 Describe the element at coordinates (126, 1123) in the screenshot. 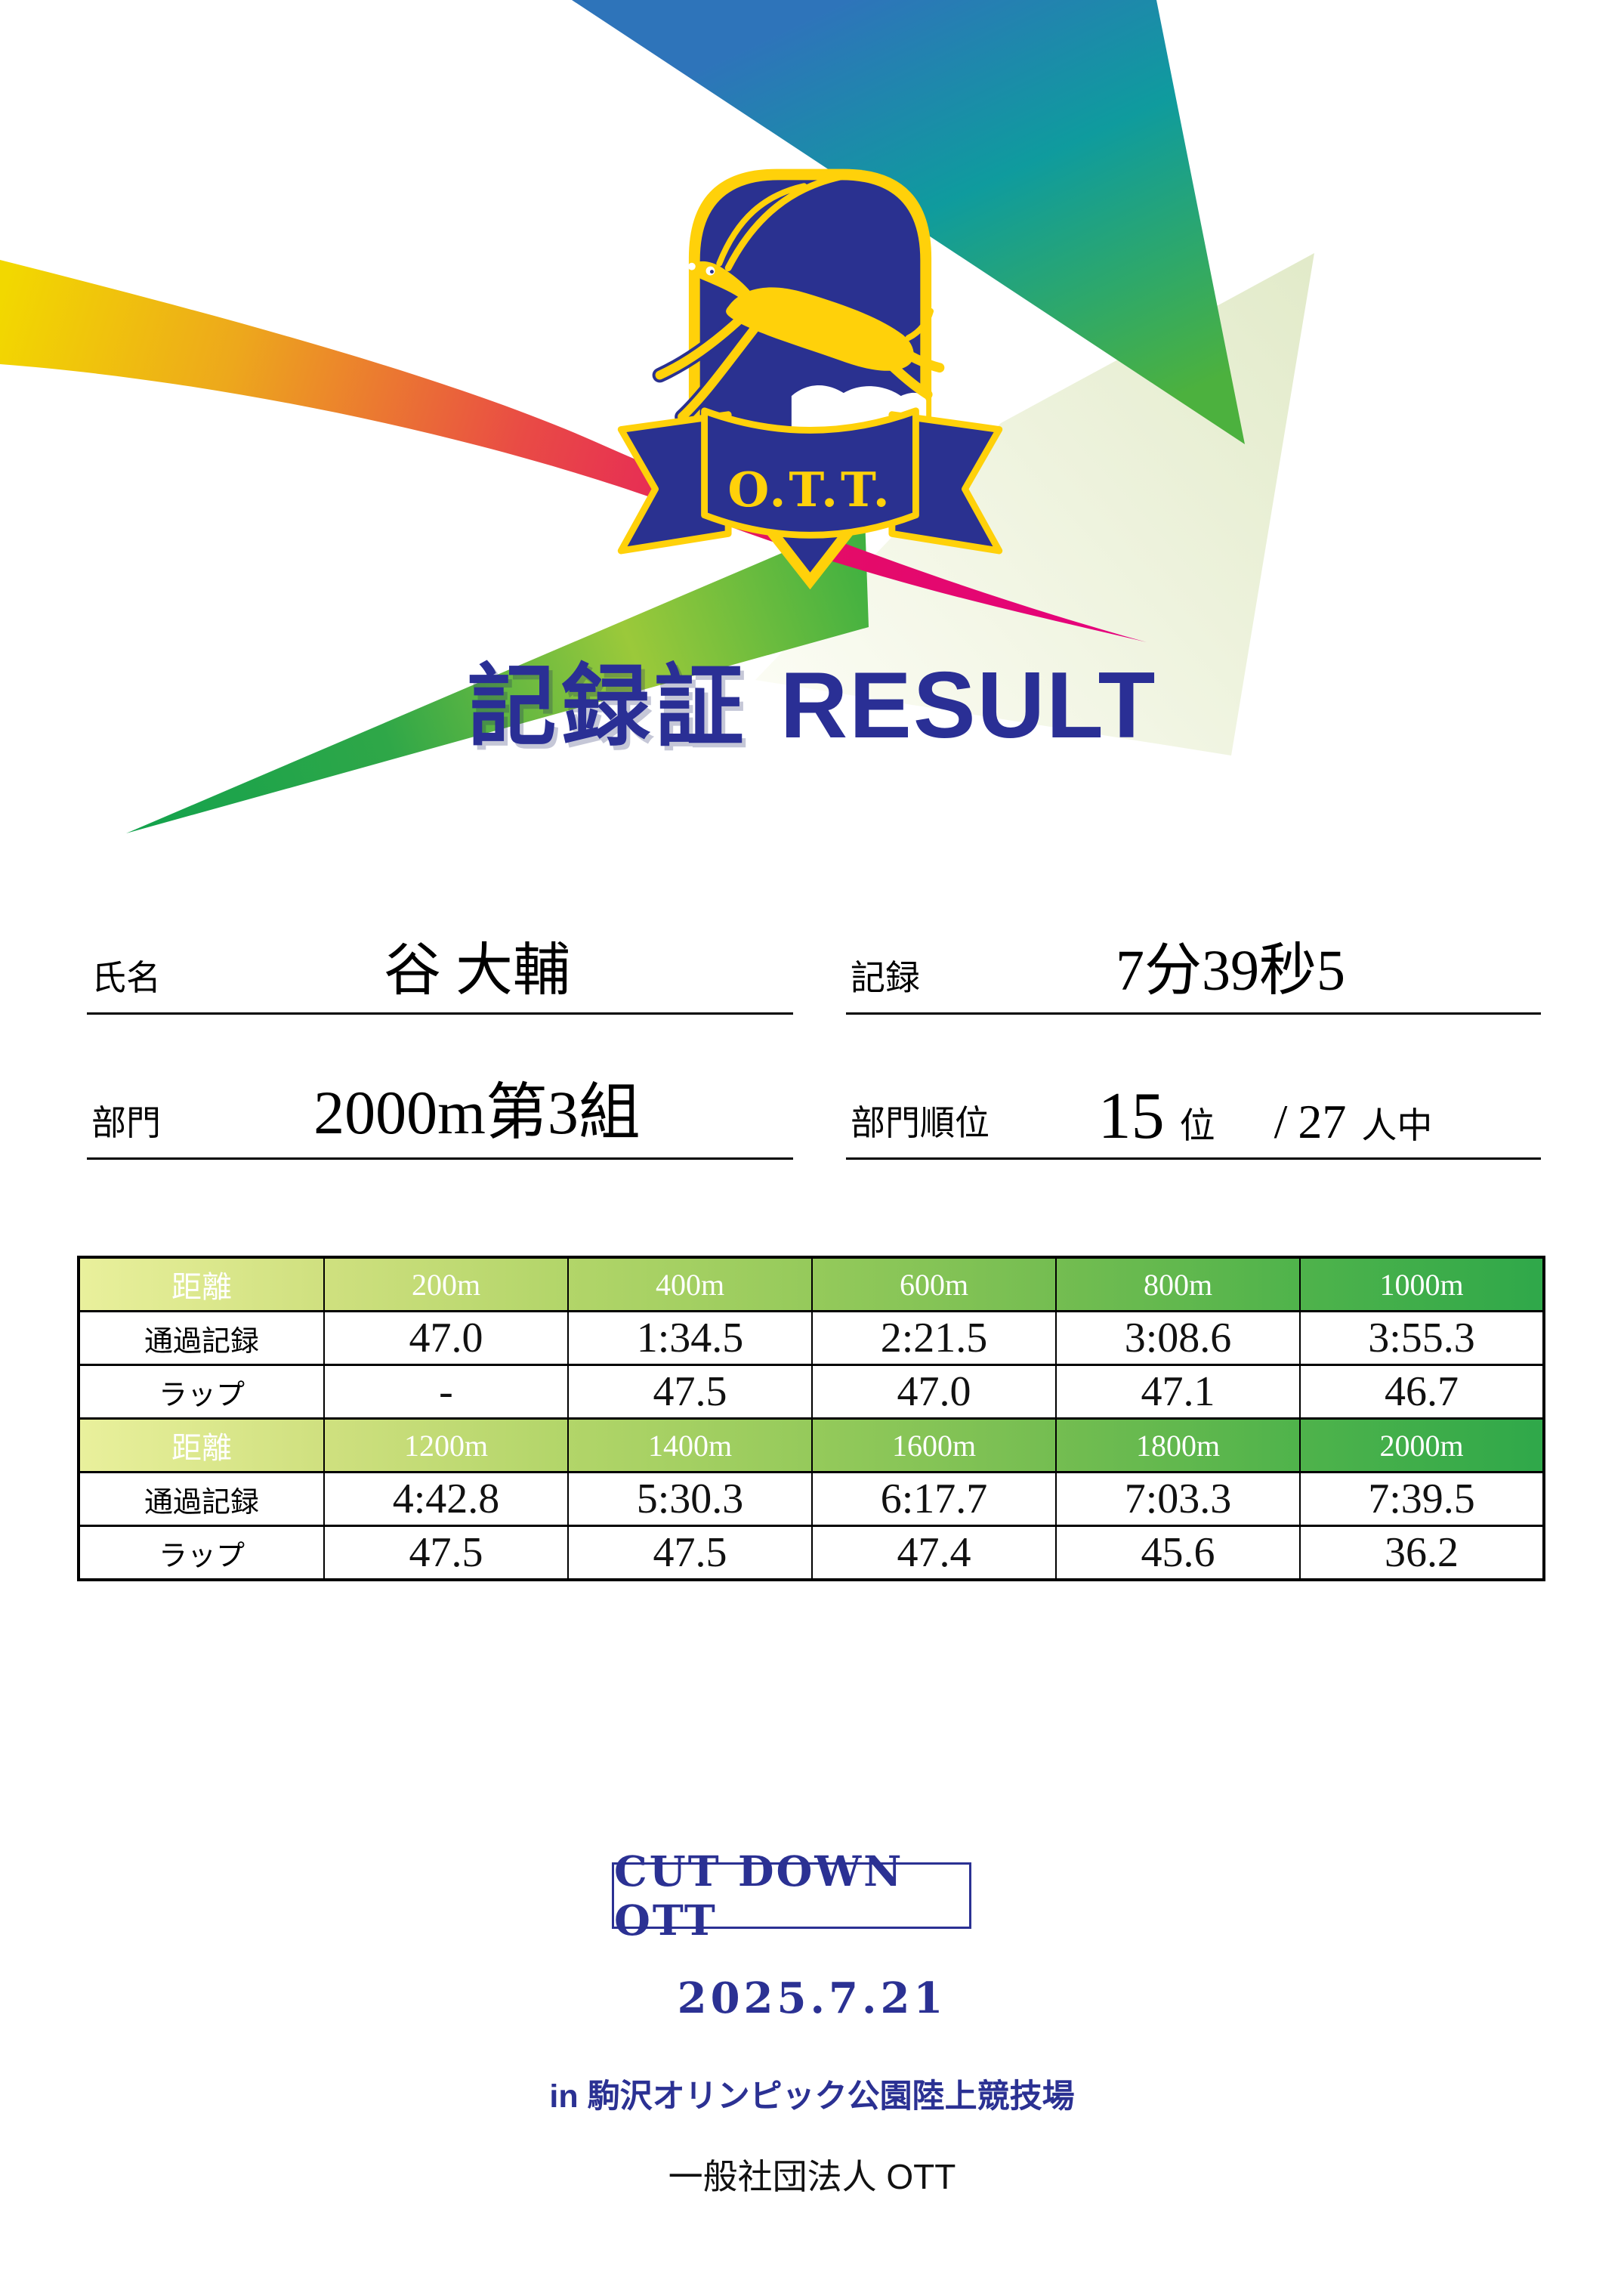

I see `division-label: 部門` at that location.